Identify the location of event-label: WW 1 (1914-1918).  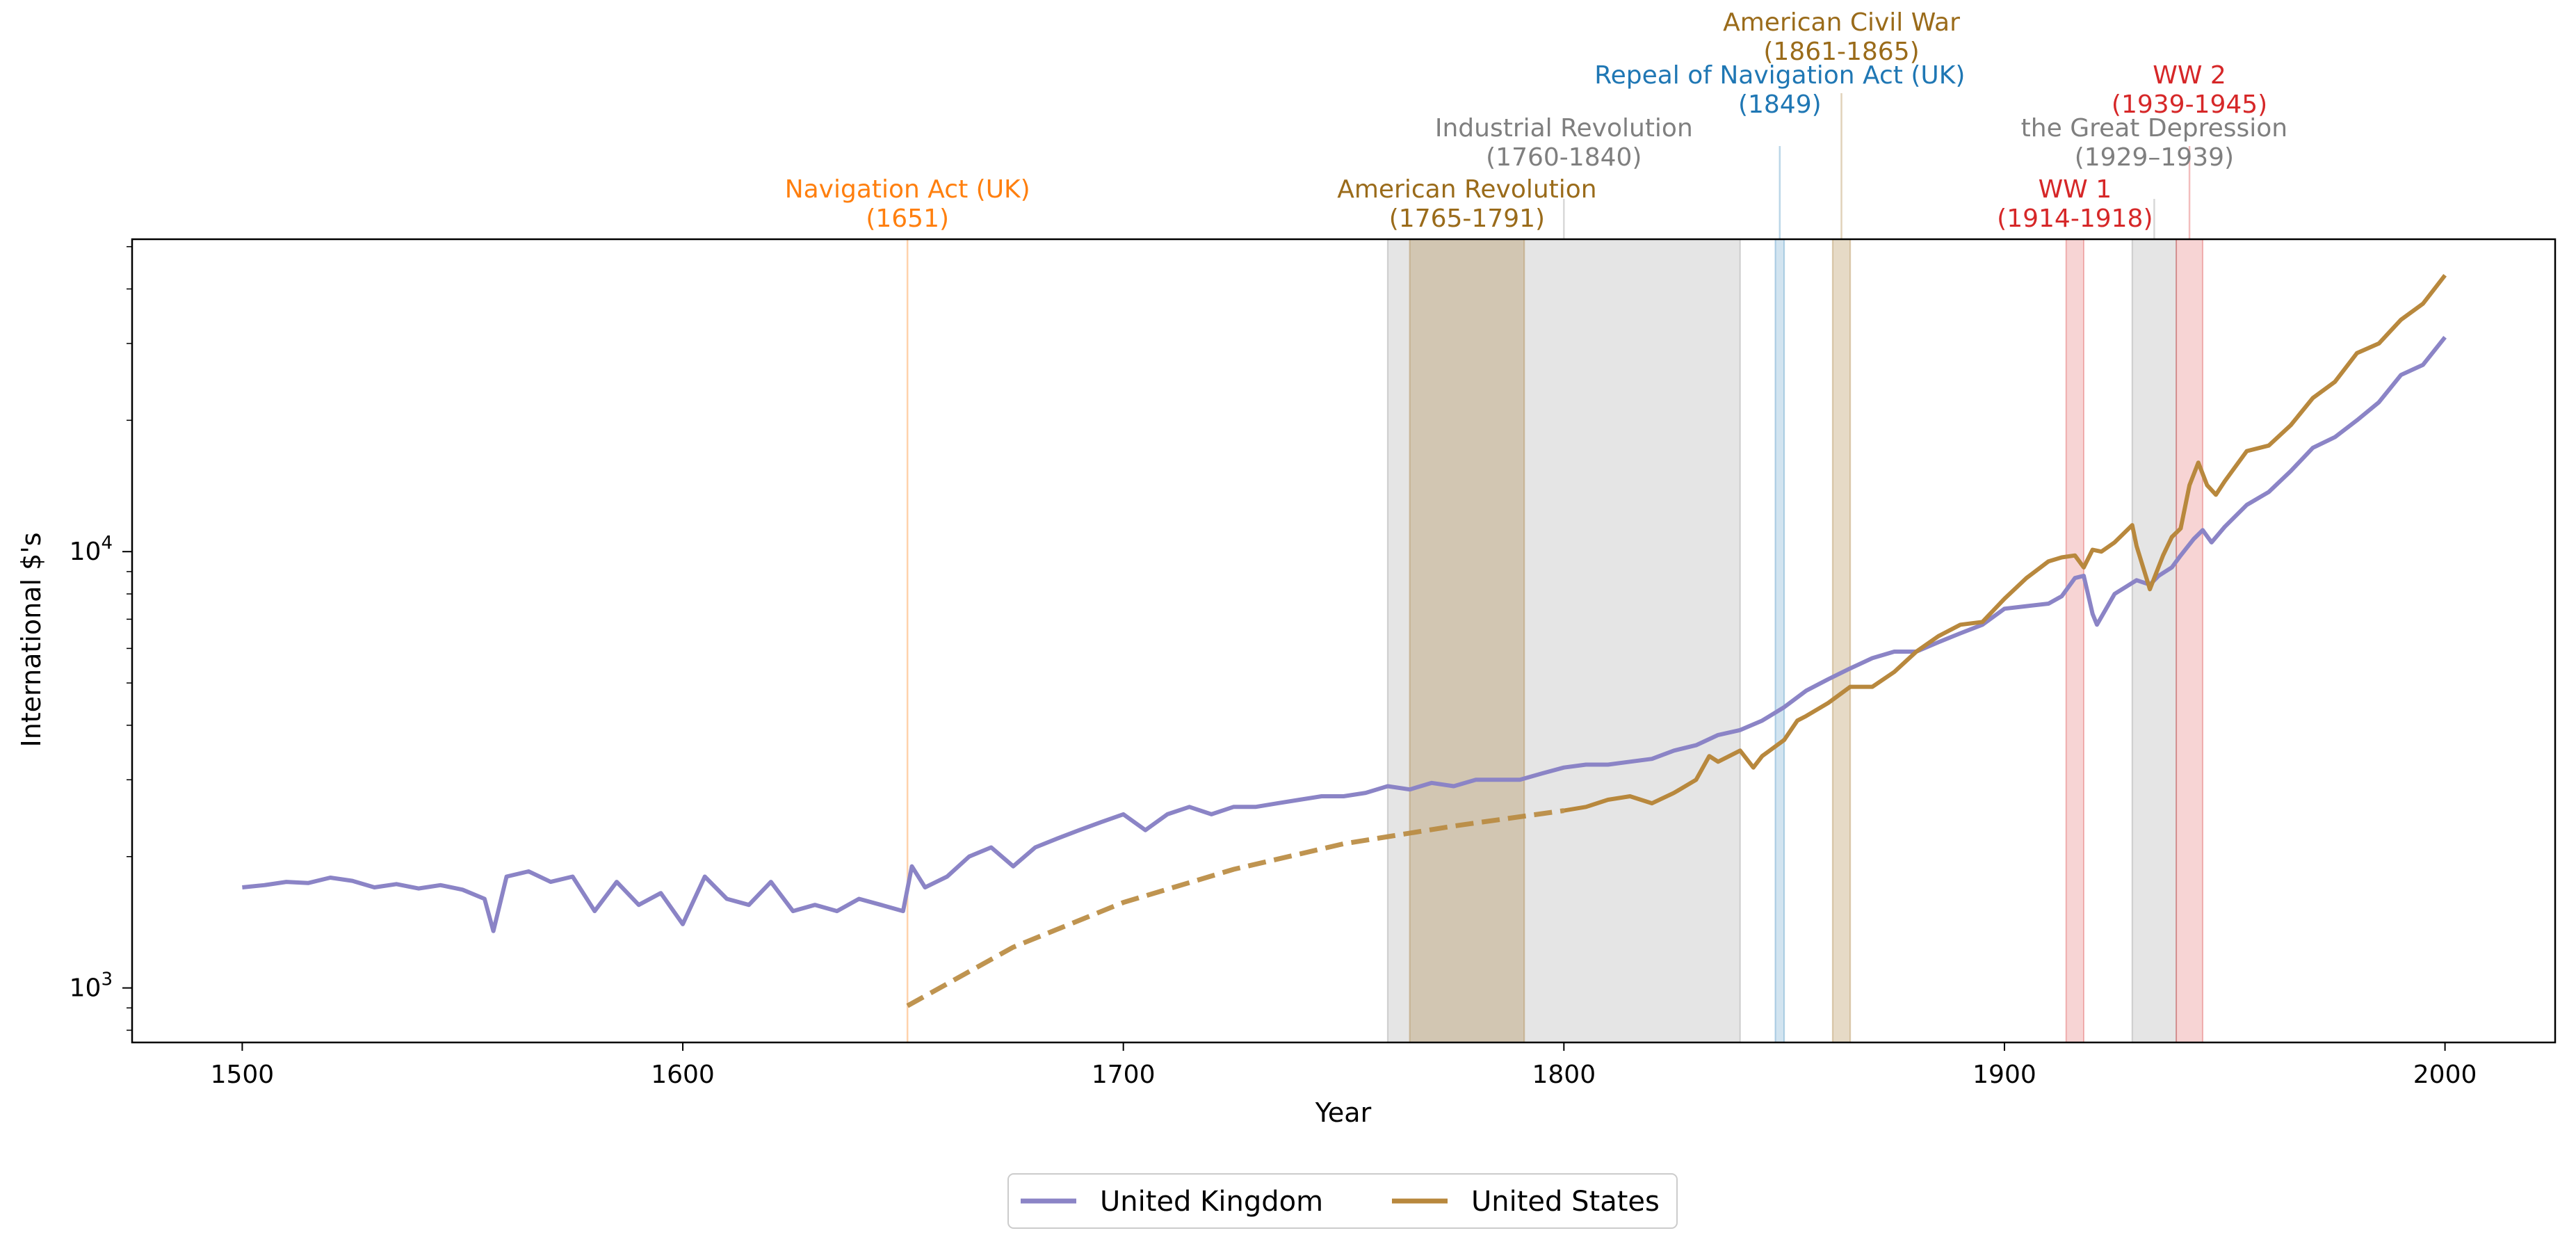
(2075, 204).